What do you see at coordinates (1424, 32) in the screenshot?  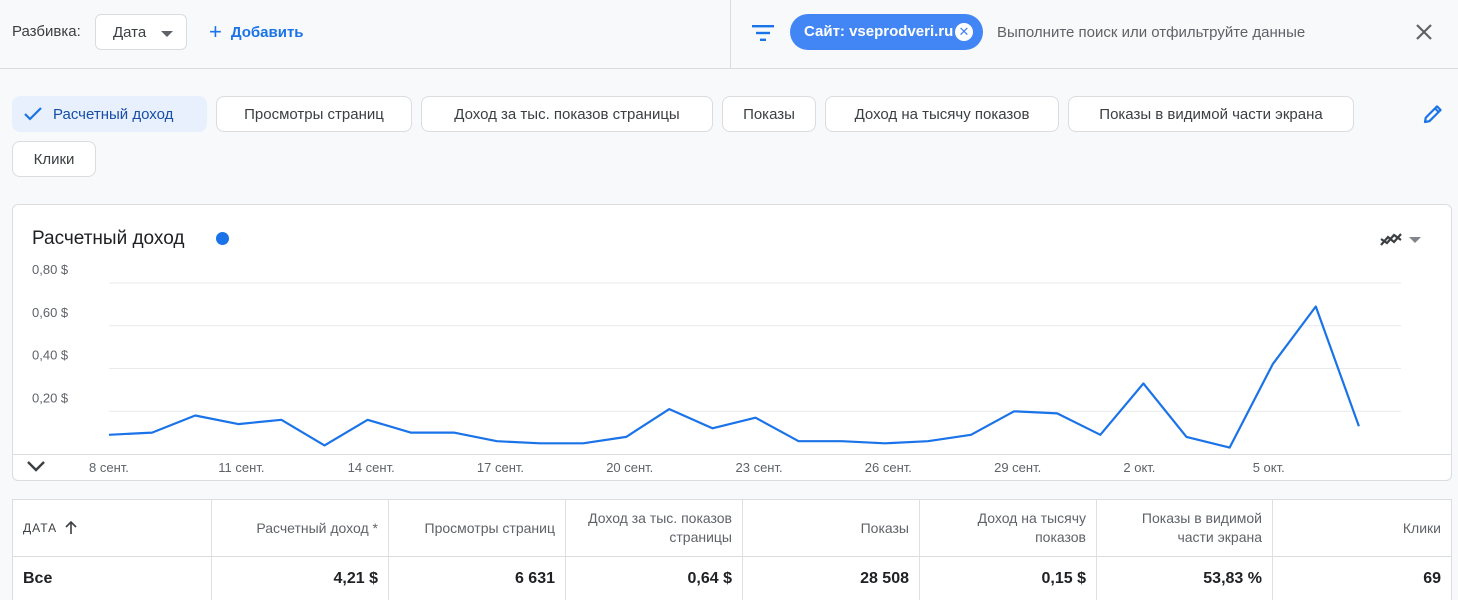 I see `close-icon` at bounding box center [1424, 32].